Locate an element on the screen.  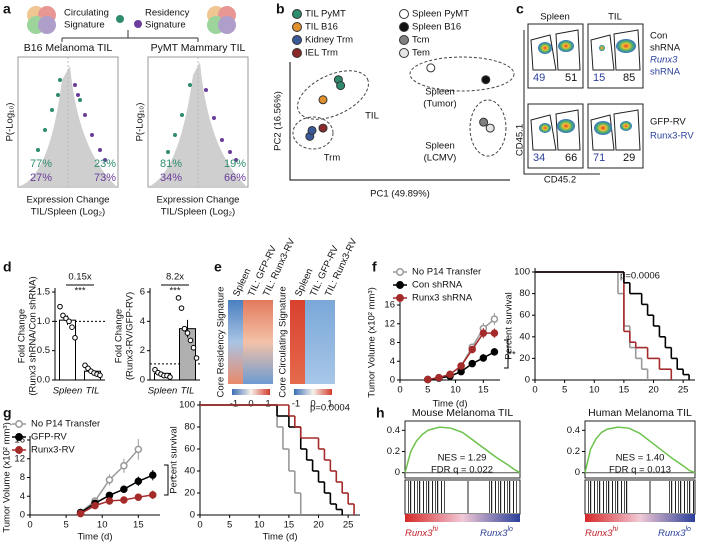
x-axis-label: Time (d) is located at coordinates (449, 404).